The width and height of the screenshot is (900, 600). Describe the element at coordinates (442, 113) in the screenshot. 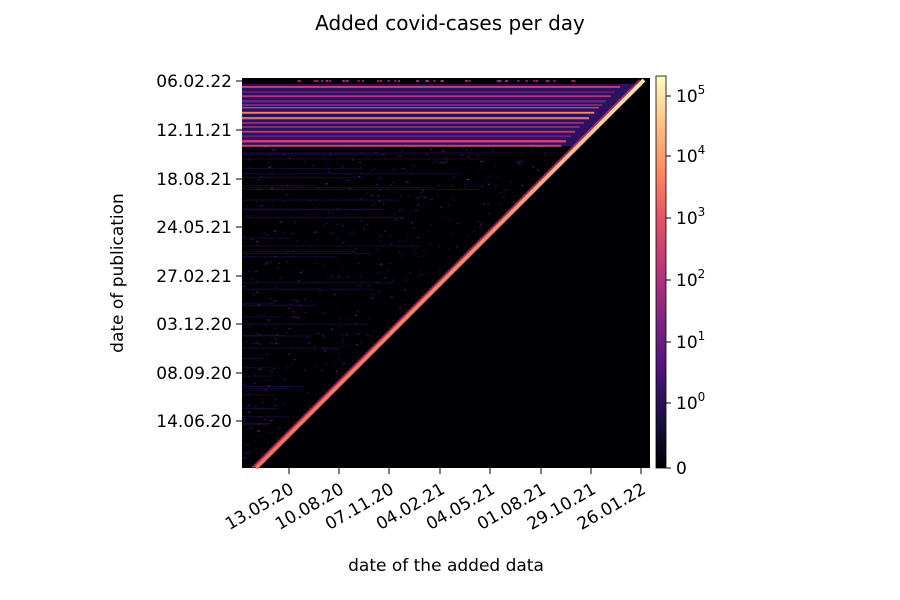

I see `heatmap-bands` at that location.